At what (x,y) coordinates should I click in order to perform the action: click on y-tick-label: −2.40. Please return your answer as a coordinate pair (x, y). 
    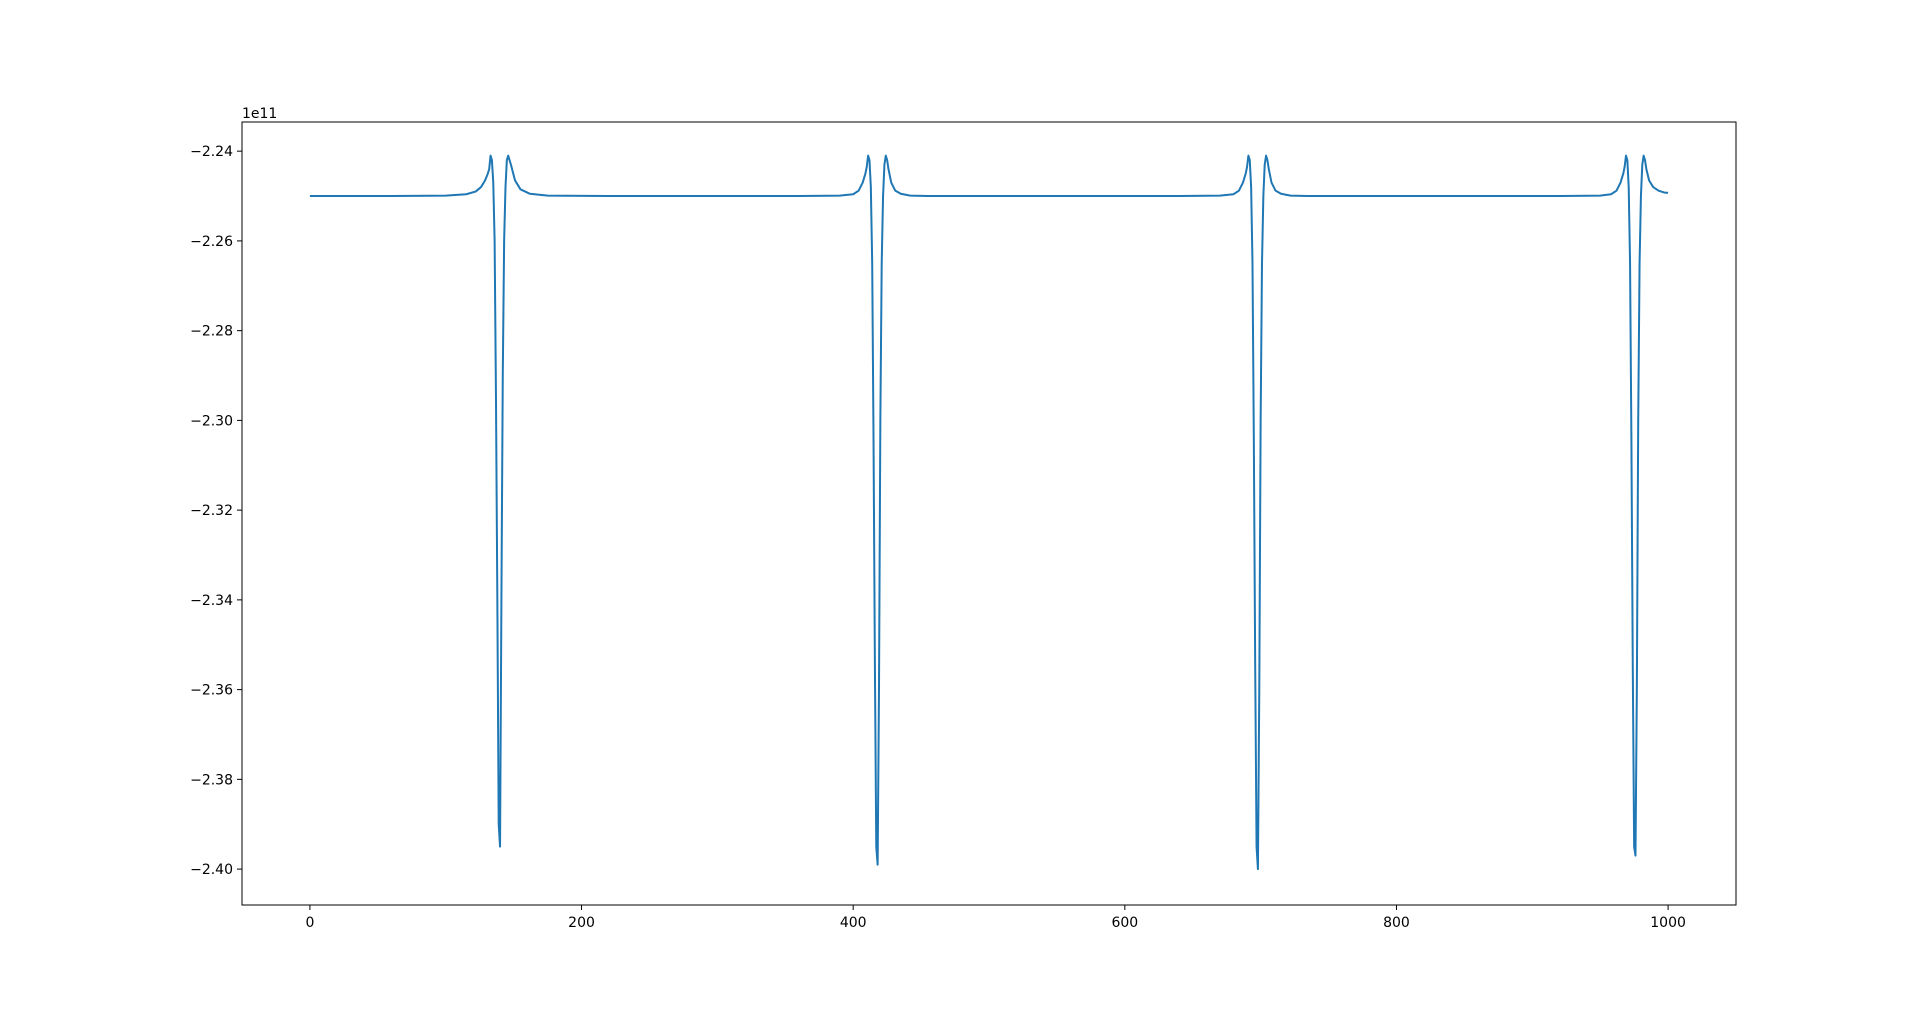
    Looking at the image, I should click on (211, 870).